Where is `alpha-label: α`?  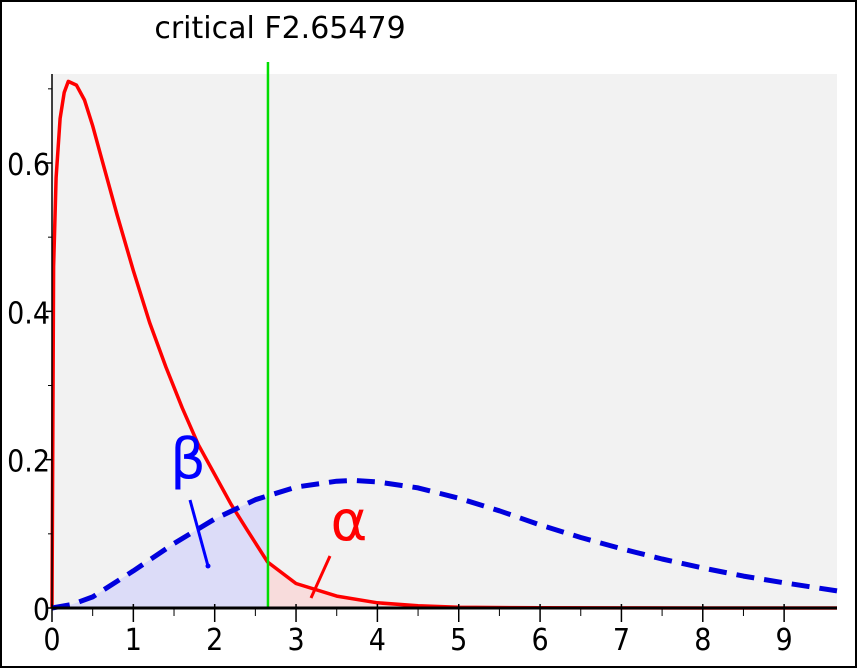 alpha-label: α is located at coordinates (349, 521).